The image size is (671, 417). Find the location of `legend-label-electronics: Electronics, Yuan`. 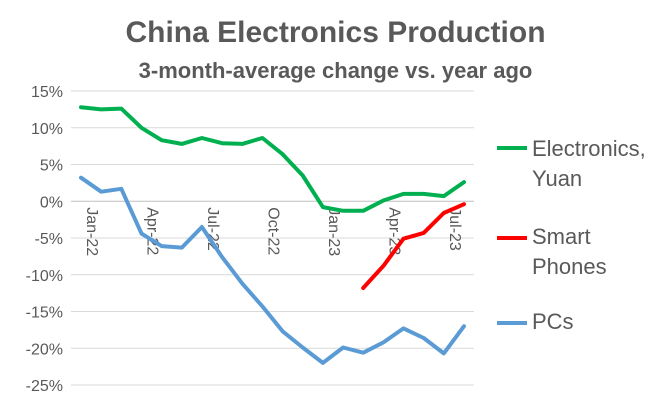

legend-label-electronics: Electronics, Yuan is located at coordinates (589, 163).